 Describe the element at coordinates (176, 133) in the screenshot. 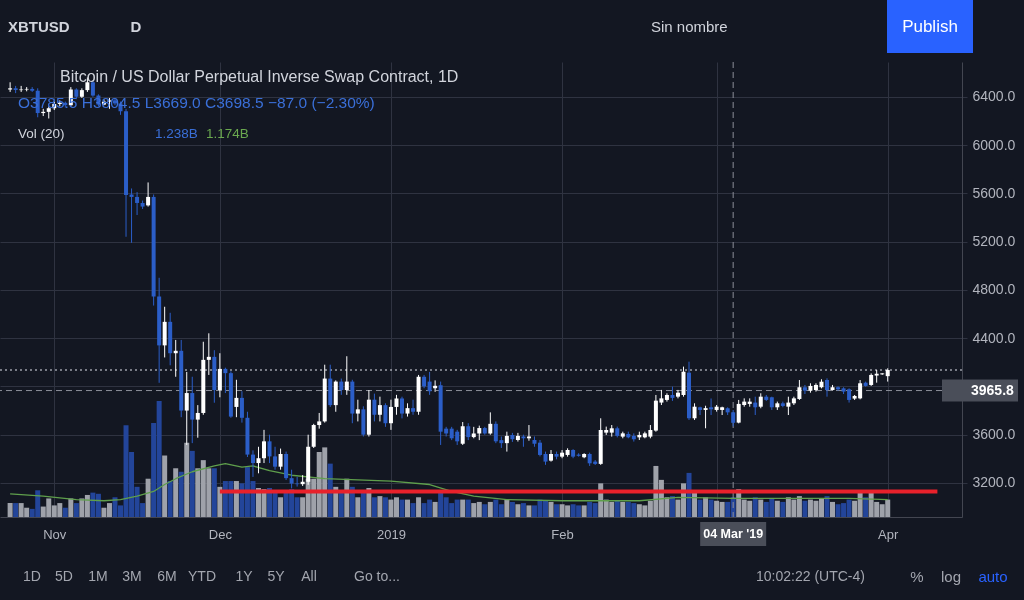

I see `annotation: 1.238B` at that location.